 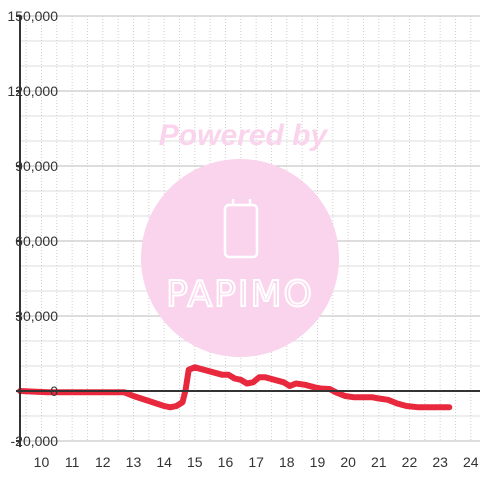 What do you see at coordinates (195, 462) in the screenshot?
I see `x-tick-label: 15` at bounding box center [195, 462].